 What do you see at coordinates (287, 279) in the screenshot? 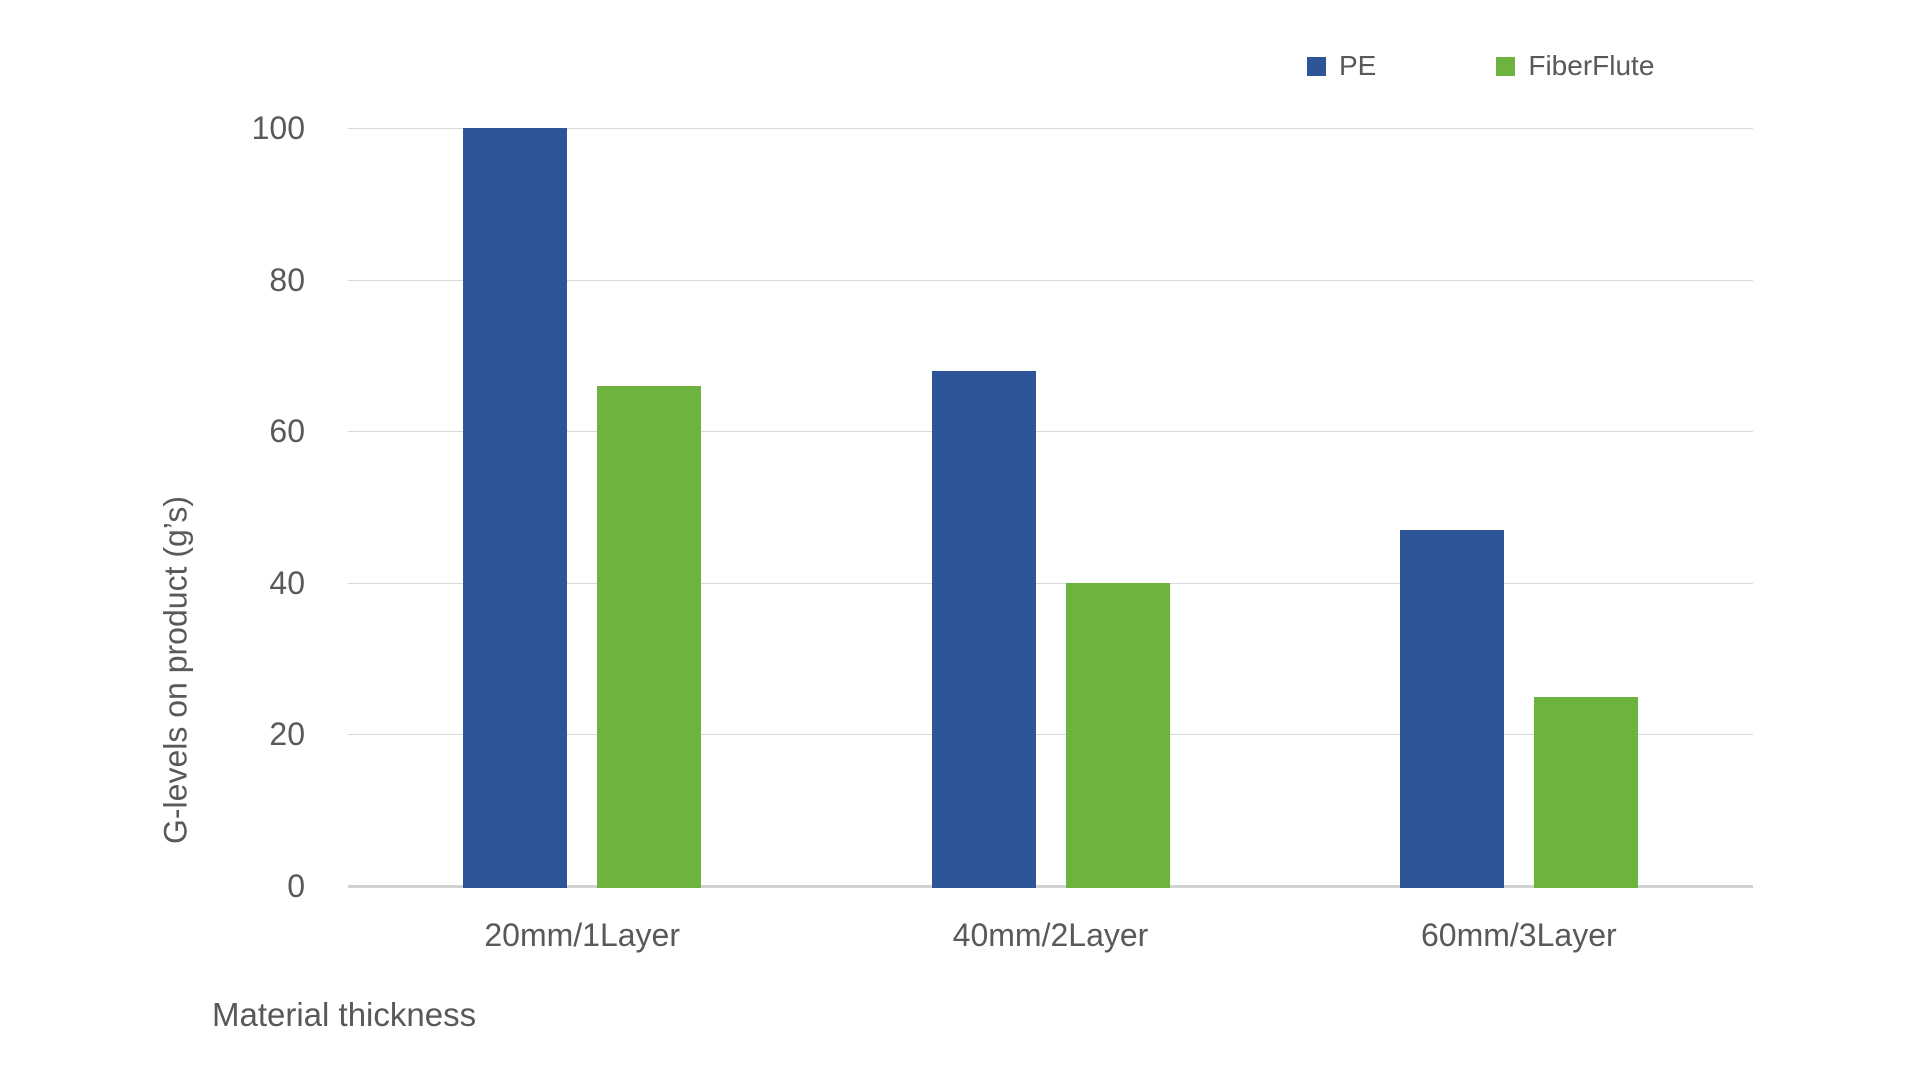
I see `y-tick-label: 80` at bounding box center [287, 279].